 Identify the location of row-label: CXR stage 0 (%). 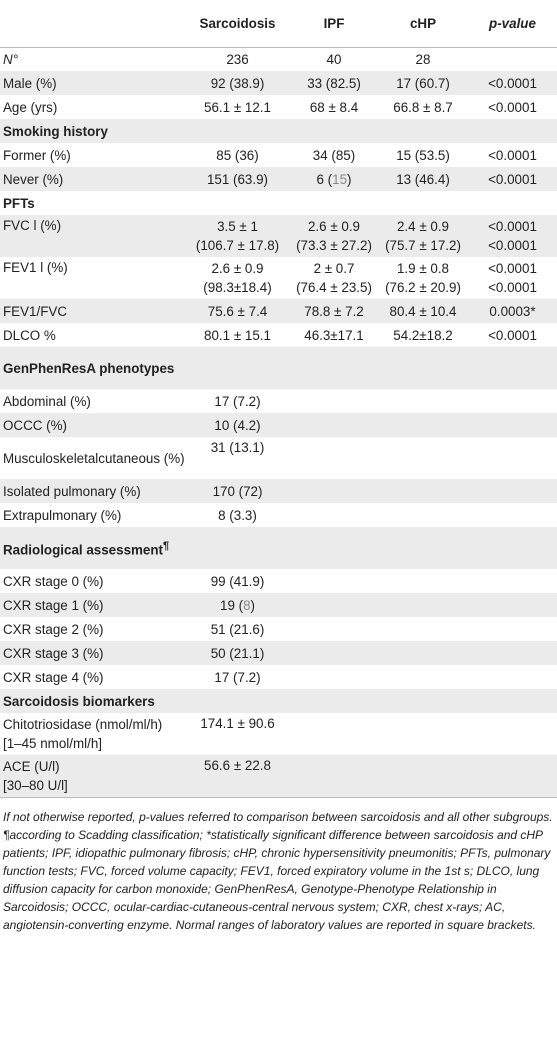
(53, 581).